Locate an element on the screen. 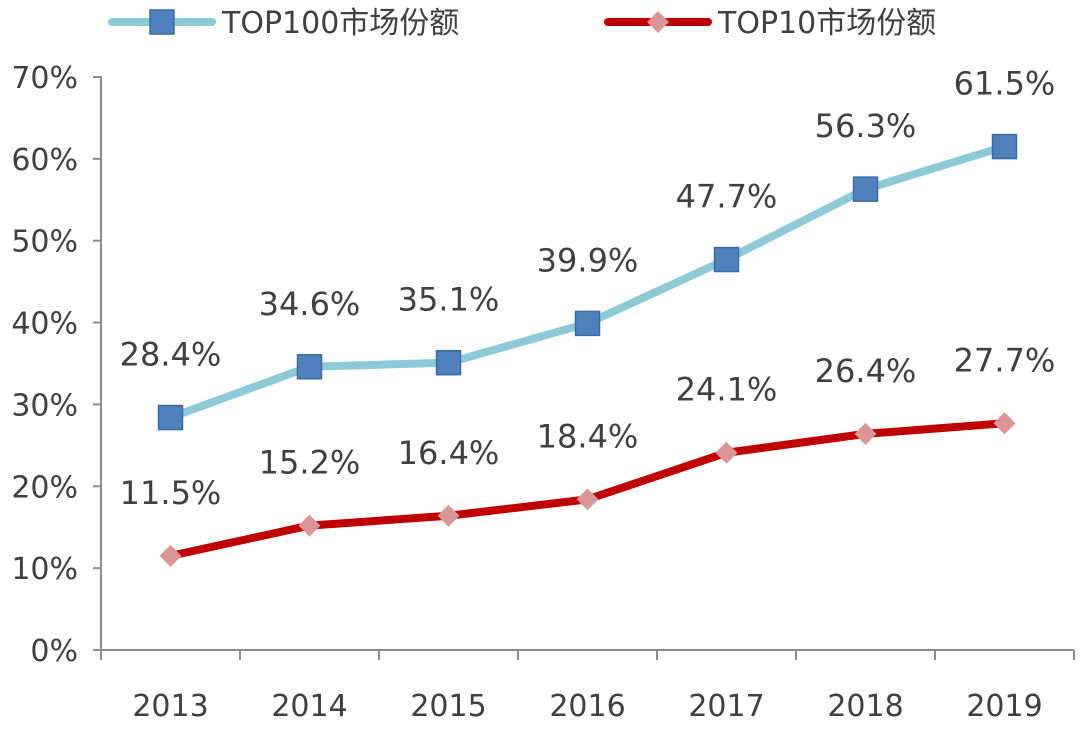 The width and height of the screenshot is (1080, 730). y-tick-label: 50% is located at coordinates (44, 242).